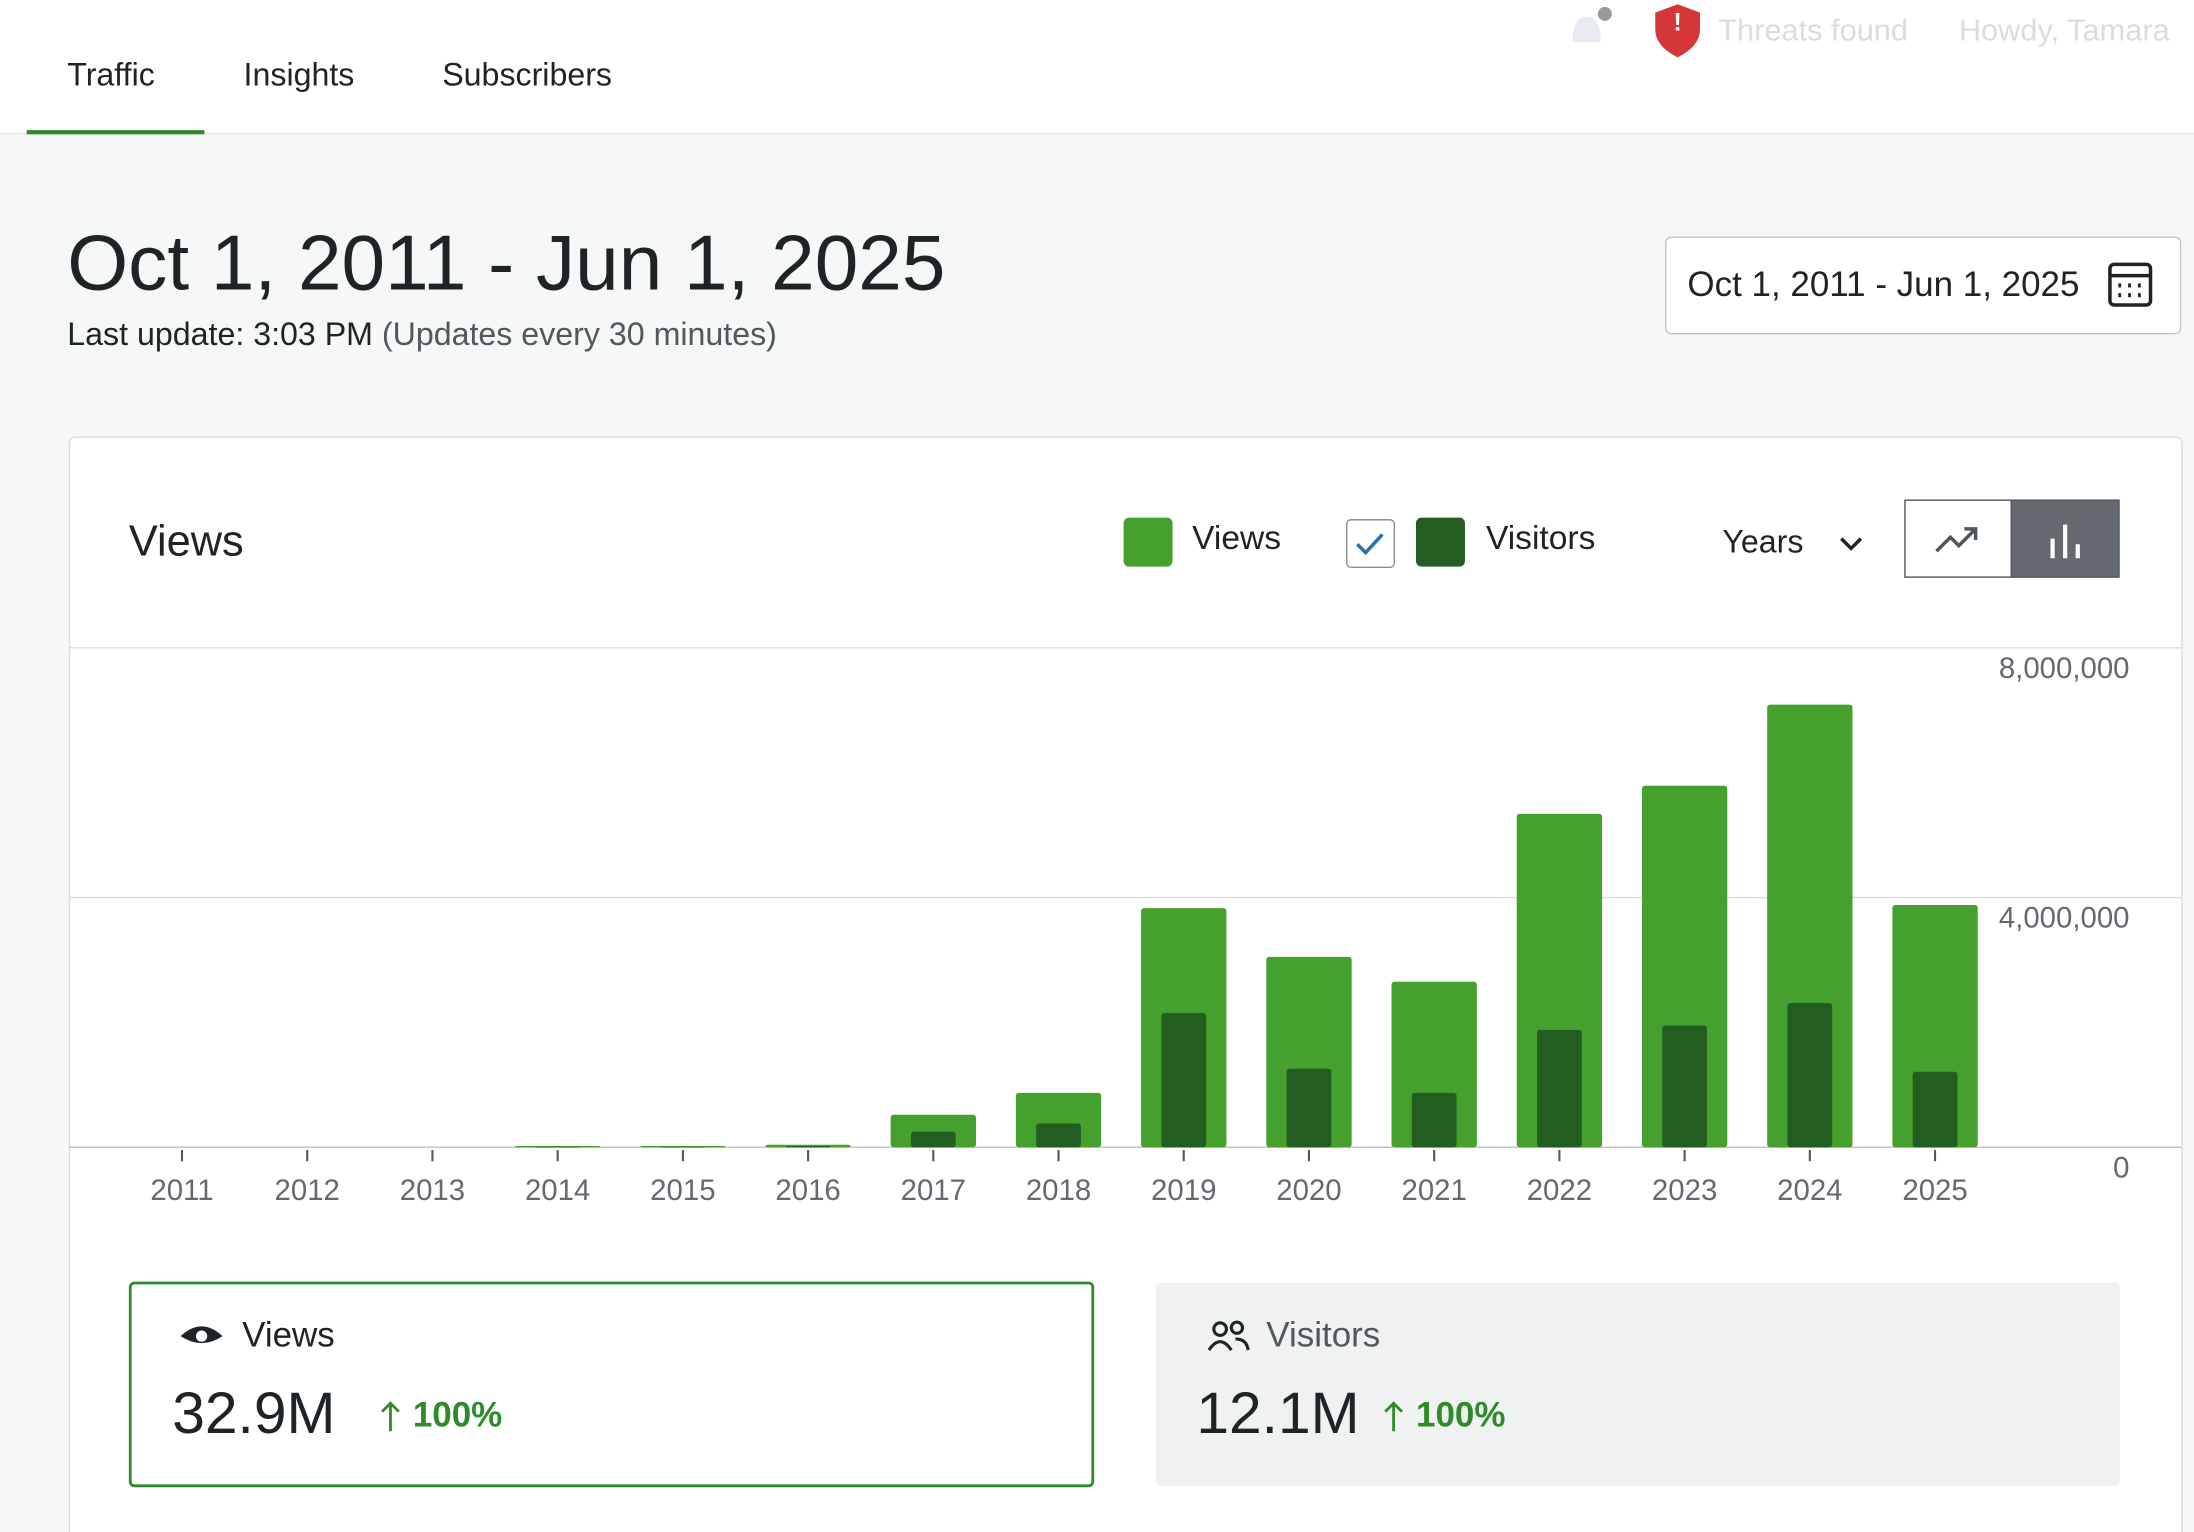  I want to click on x-tick-label: 2013, so click(432, 1190).